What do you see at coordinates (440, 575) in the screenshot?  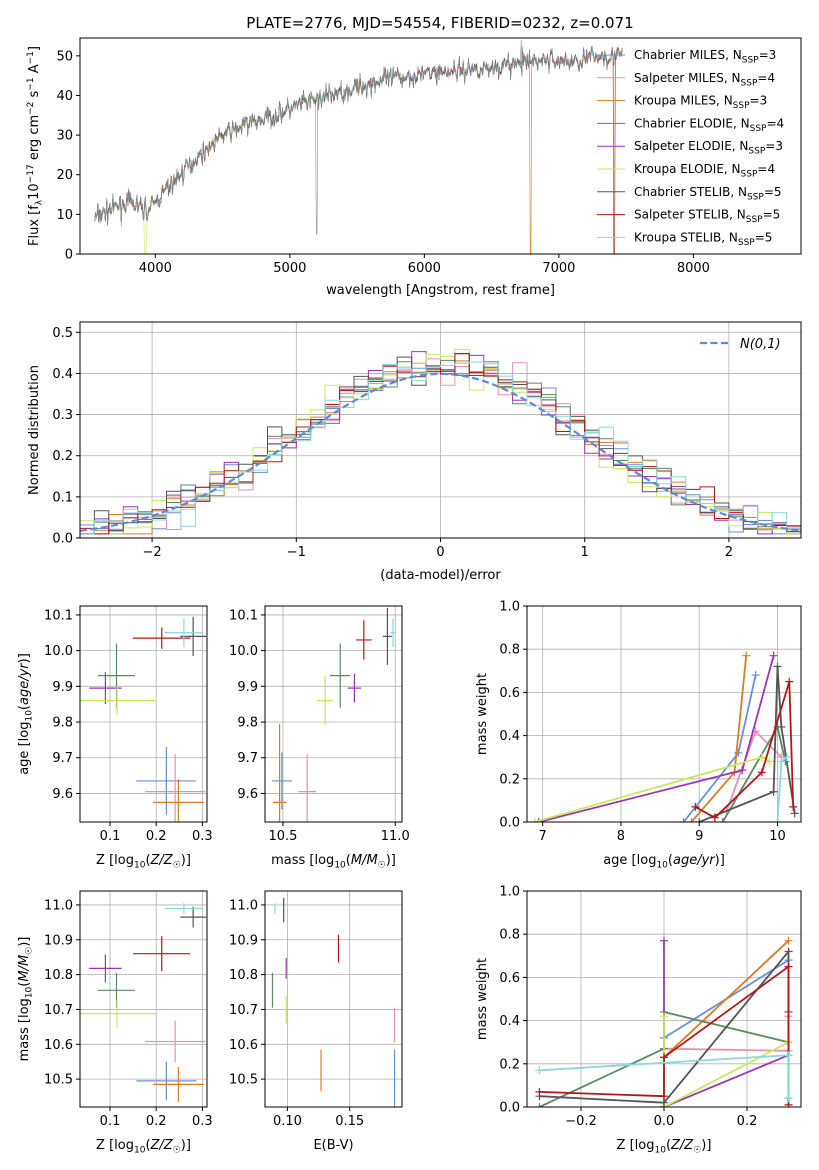 I see `x-axis-label: (data-model)/error` at bounding box center [440, 575].